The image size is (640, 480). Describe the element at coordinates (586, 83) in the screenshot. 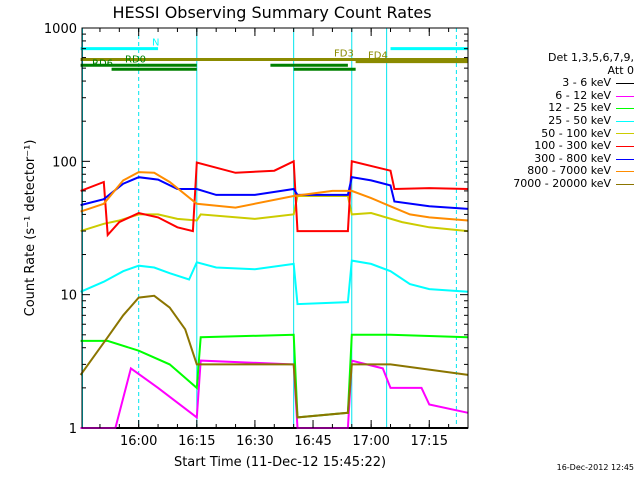

I see `legend-entry-label: 3 - 6 keV` at that location.